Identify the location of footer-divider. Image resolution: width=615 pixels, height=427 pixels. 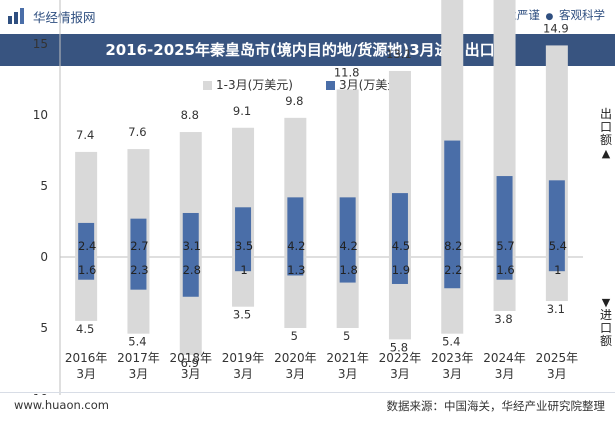
(307, 392).